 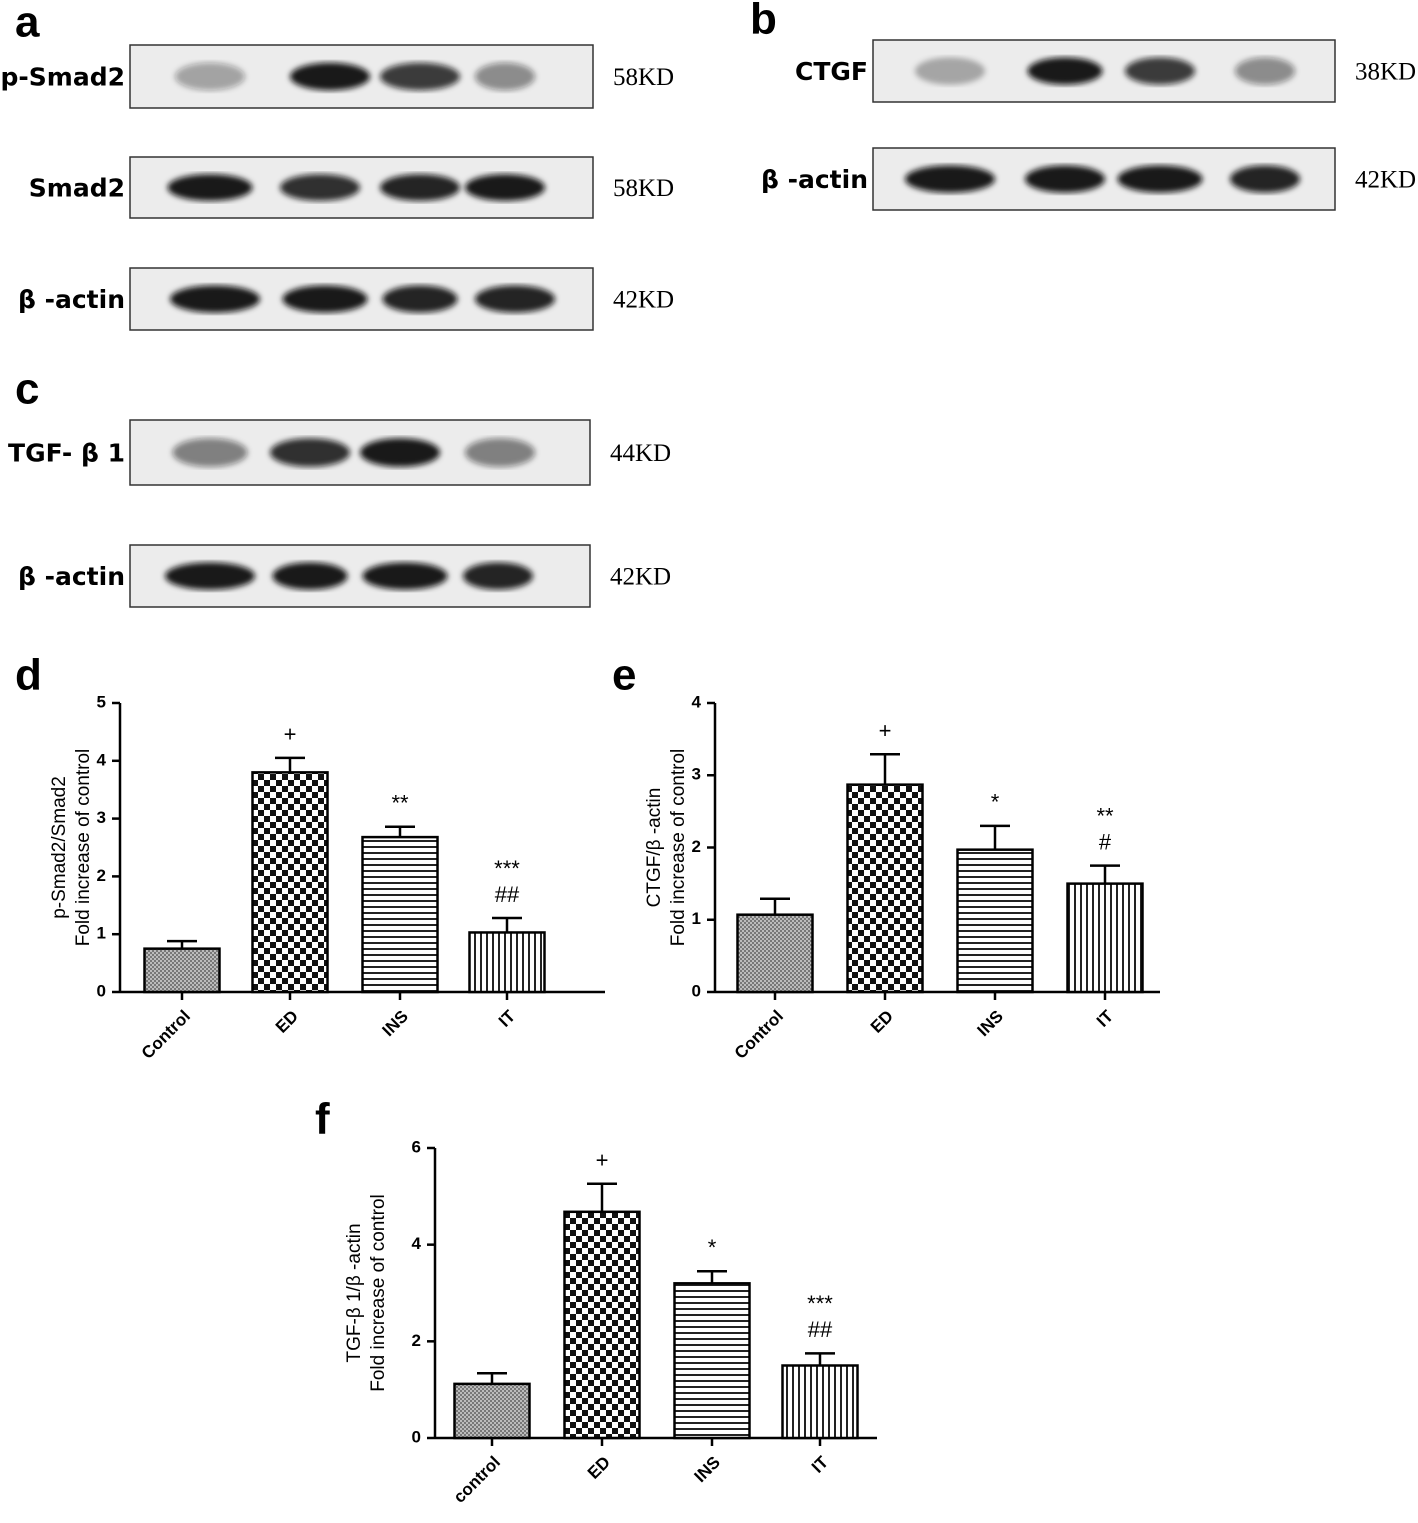 What do you see at coordinates (654, 848) in the screenshot?
I see `y-axis-label: CTGF/β -actin` at bounding box center [654, 848].